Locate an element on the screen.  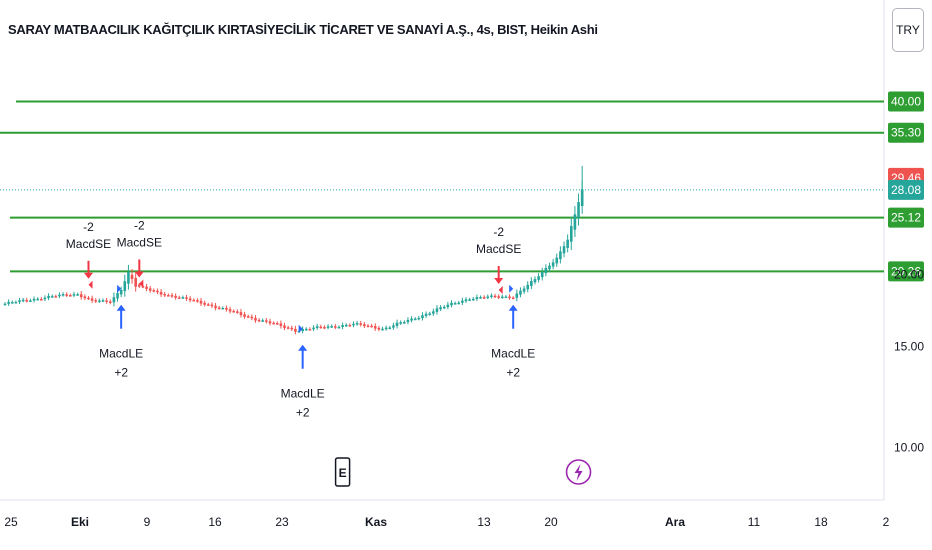
level-price-tag is located at coordinates (906, 271).